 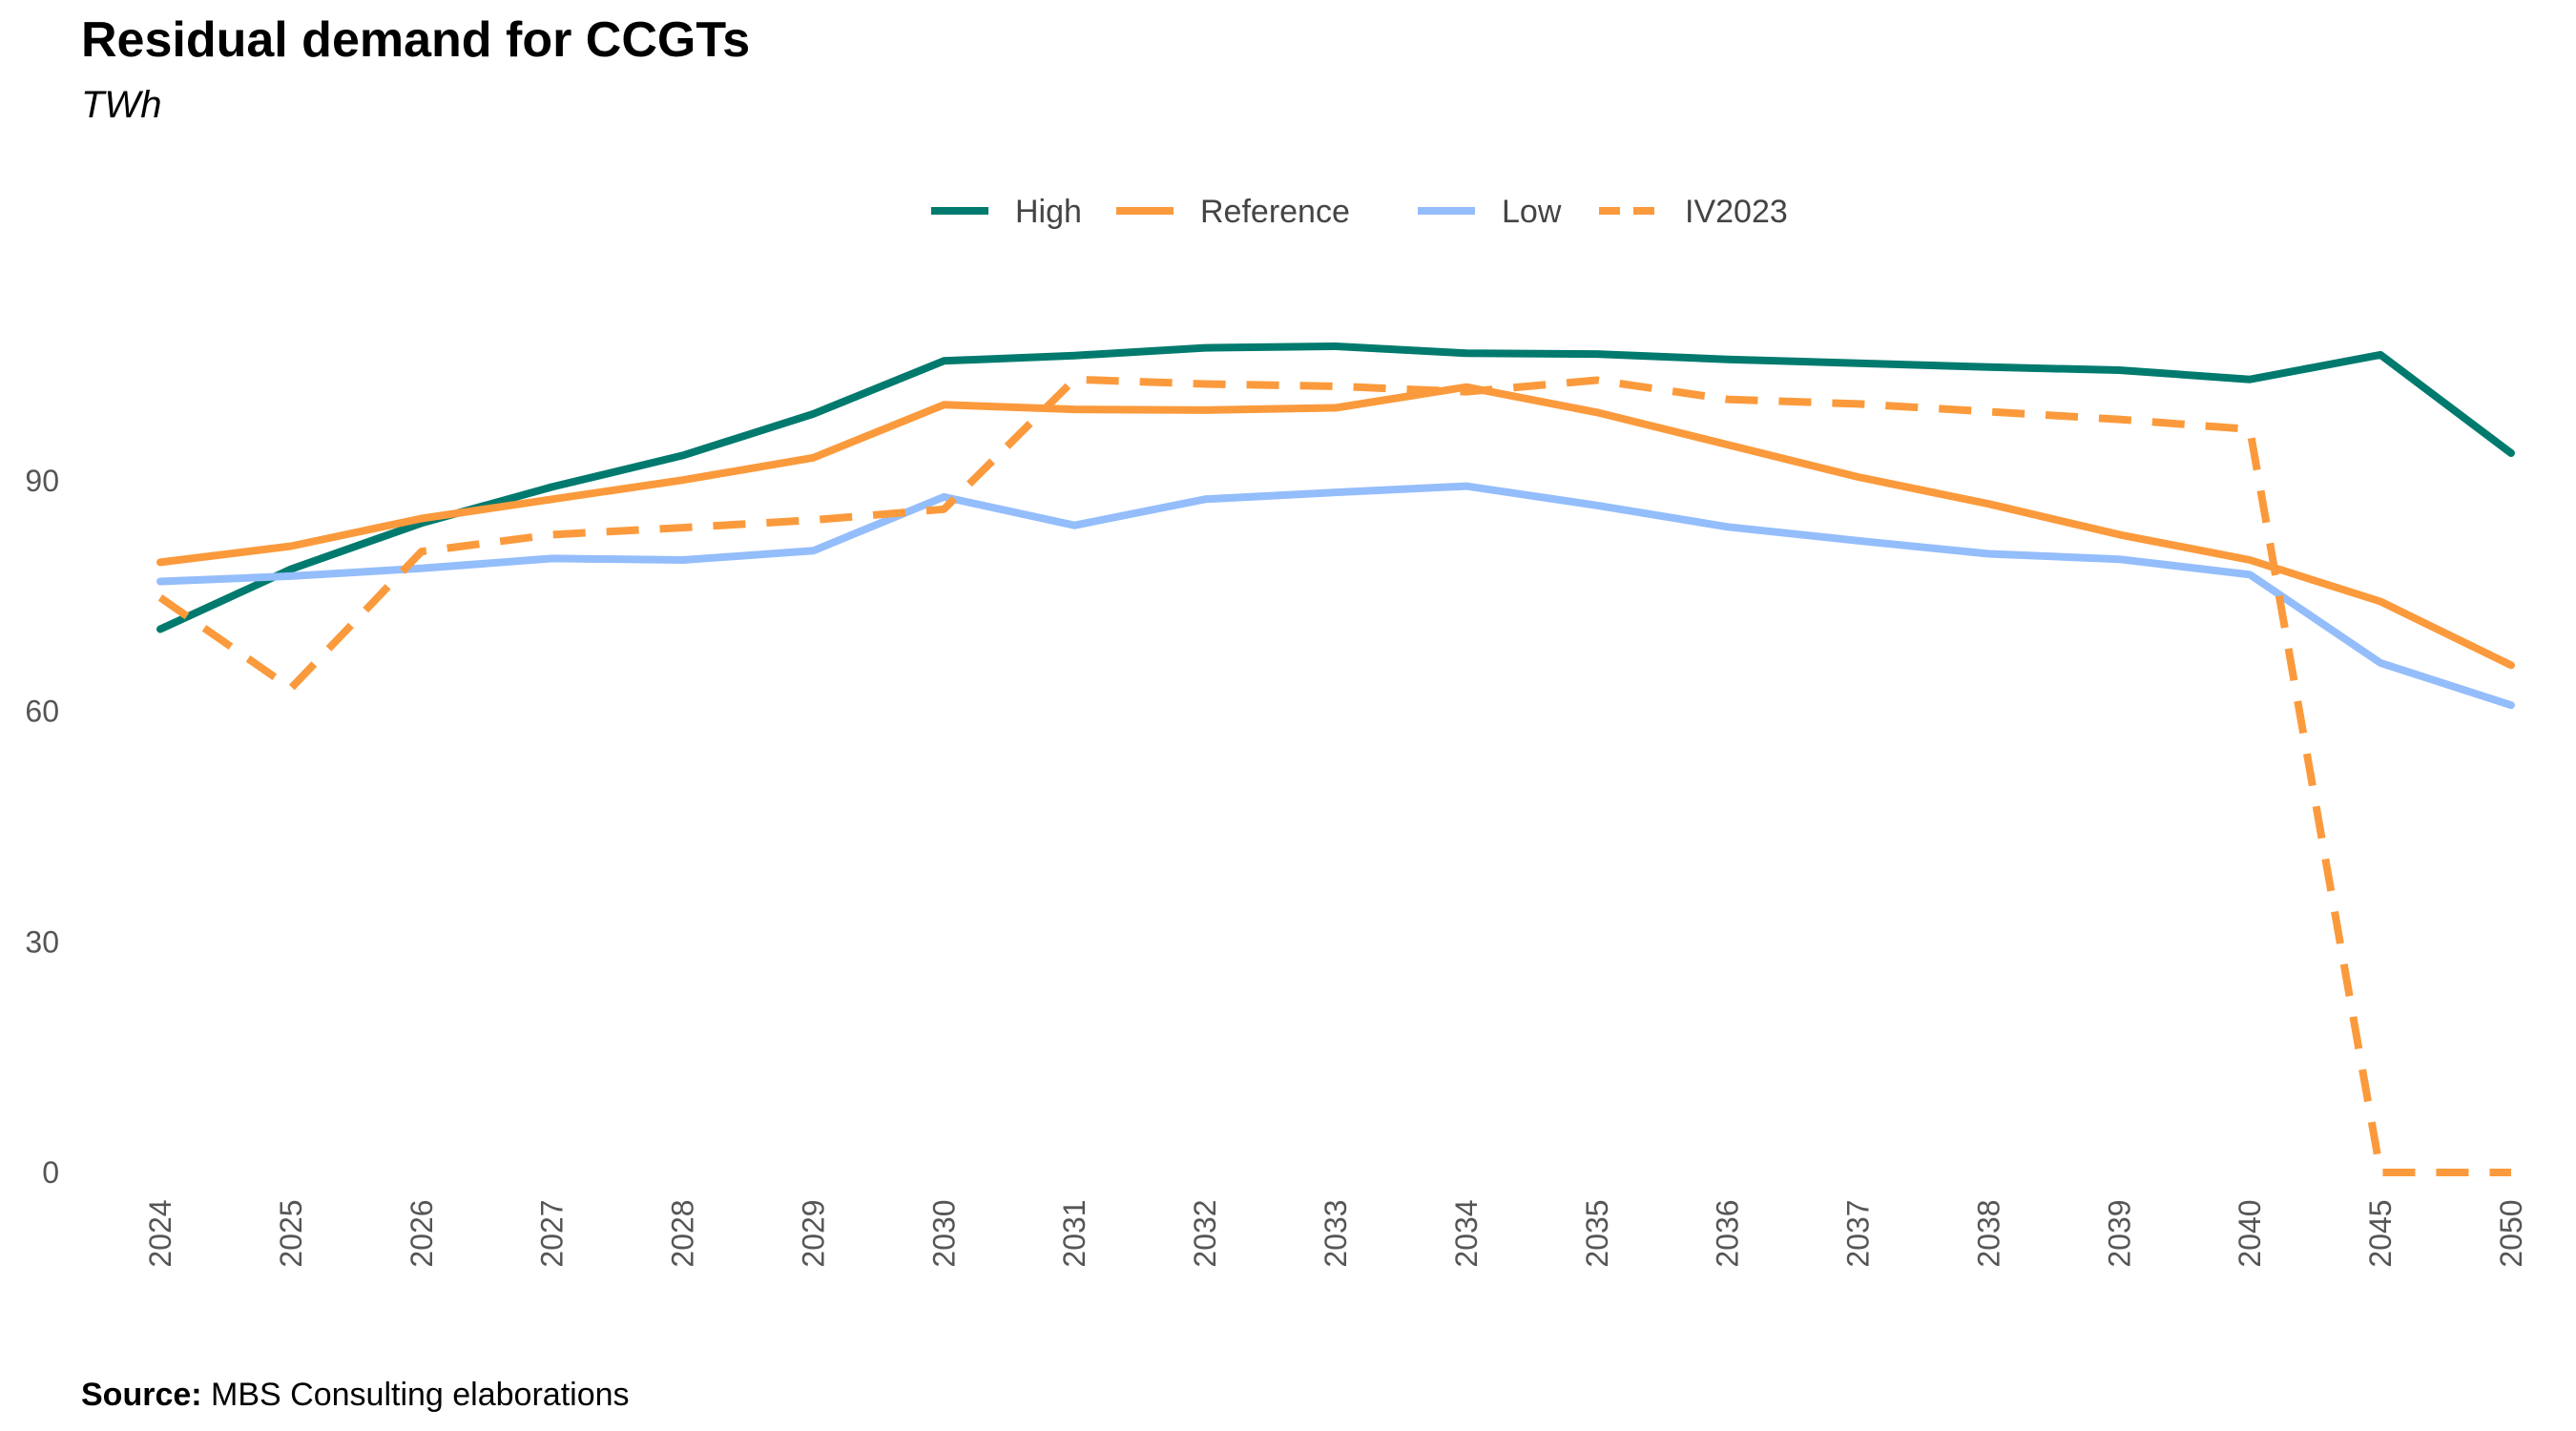 What do you see at coordinates (552, 1233) in the screenshot?
I see `x-tick-label: 2027` at bounding box center [552, 1233].